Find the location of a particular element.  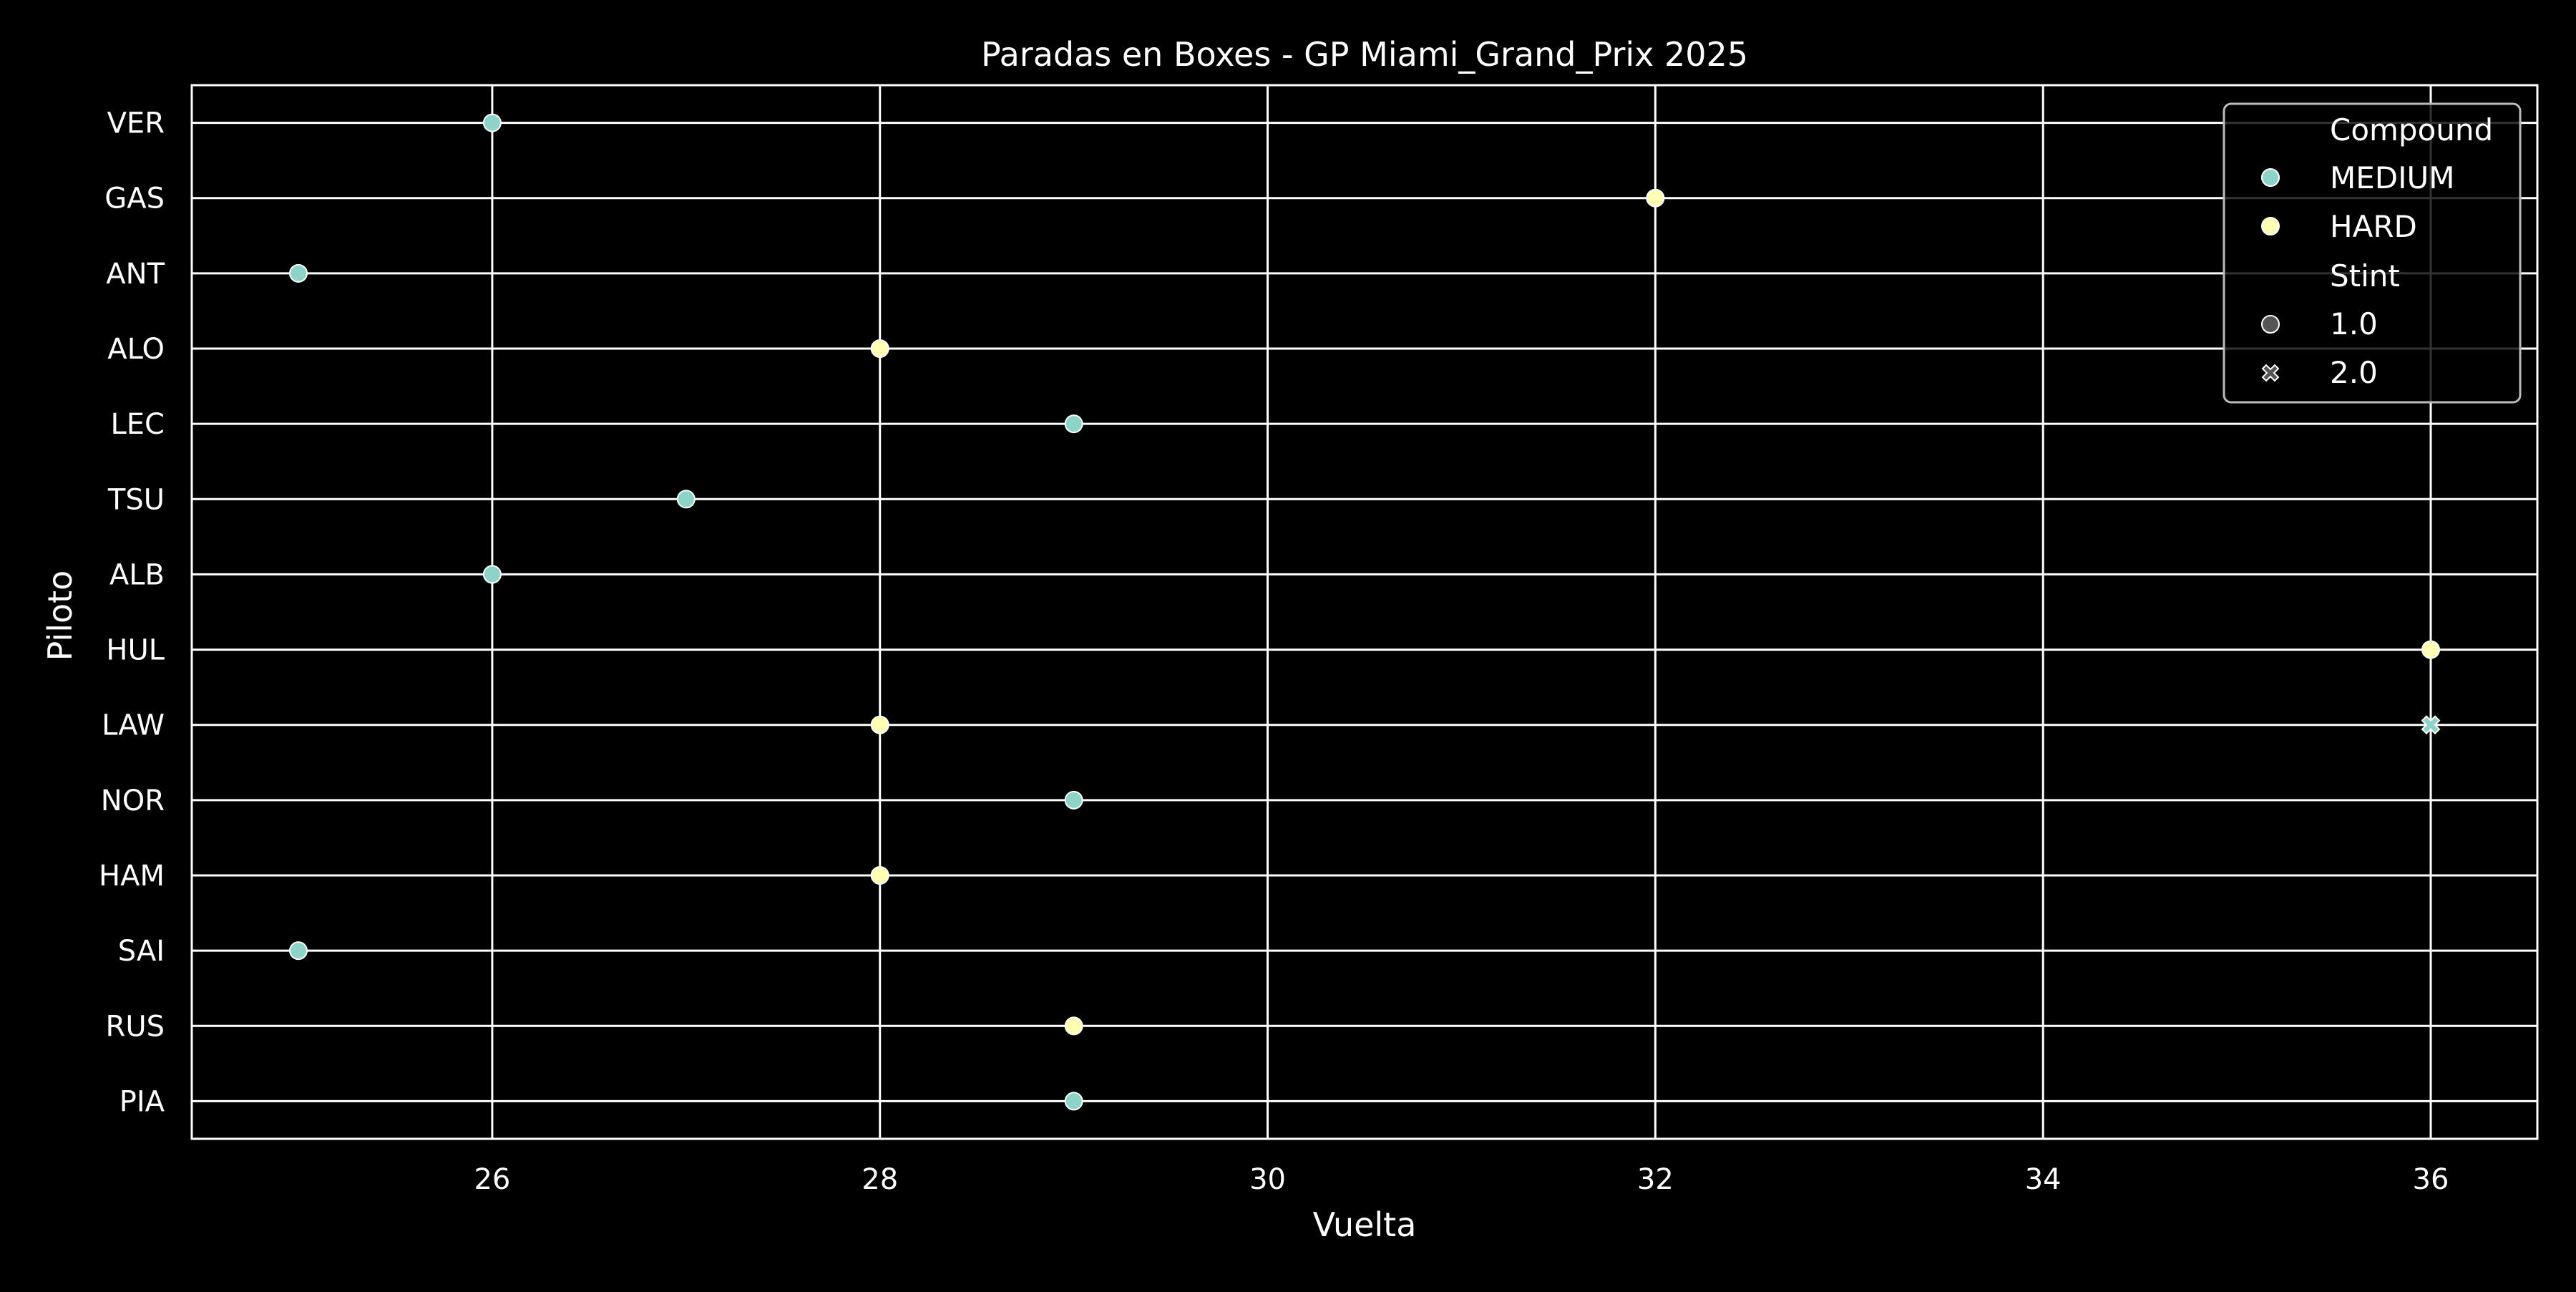

data-point-sai is located at coordinates (298, 951).